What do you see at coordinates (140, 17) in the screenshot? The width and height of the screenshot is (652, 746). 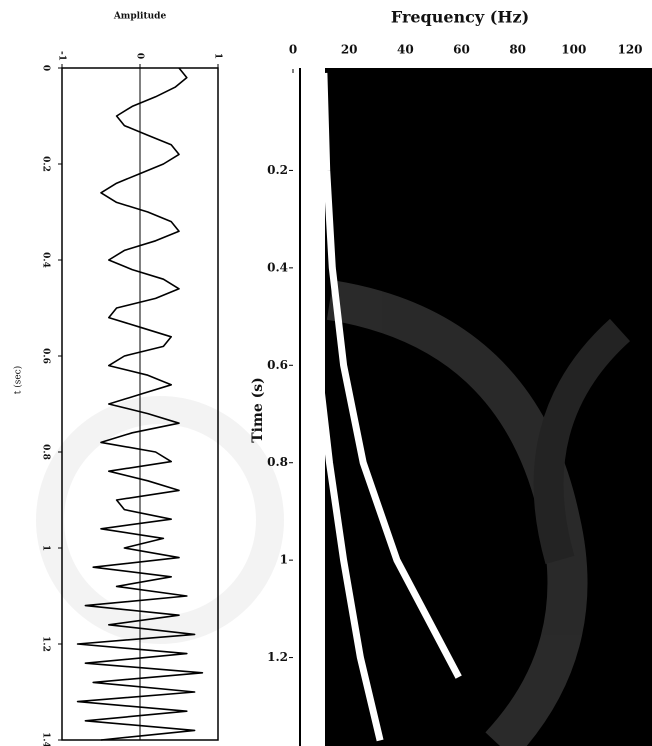 I see `left-title: Amplitude` at bounding box center [140, 17].